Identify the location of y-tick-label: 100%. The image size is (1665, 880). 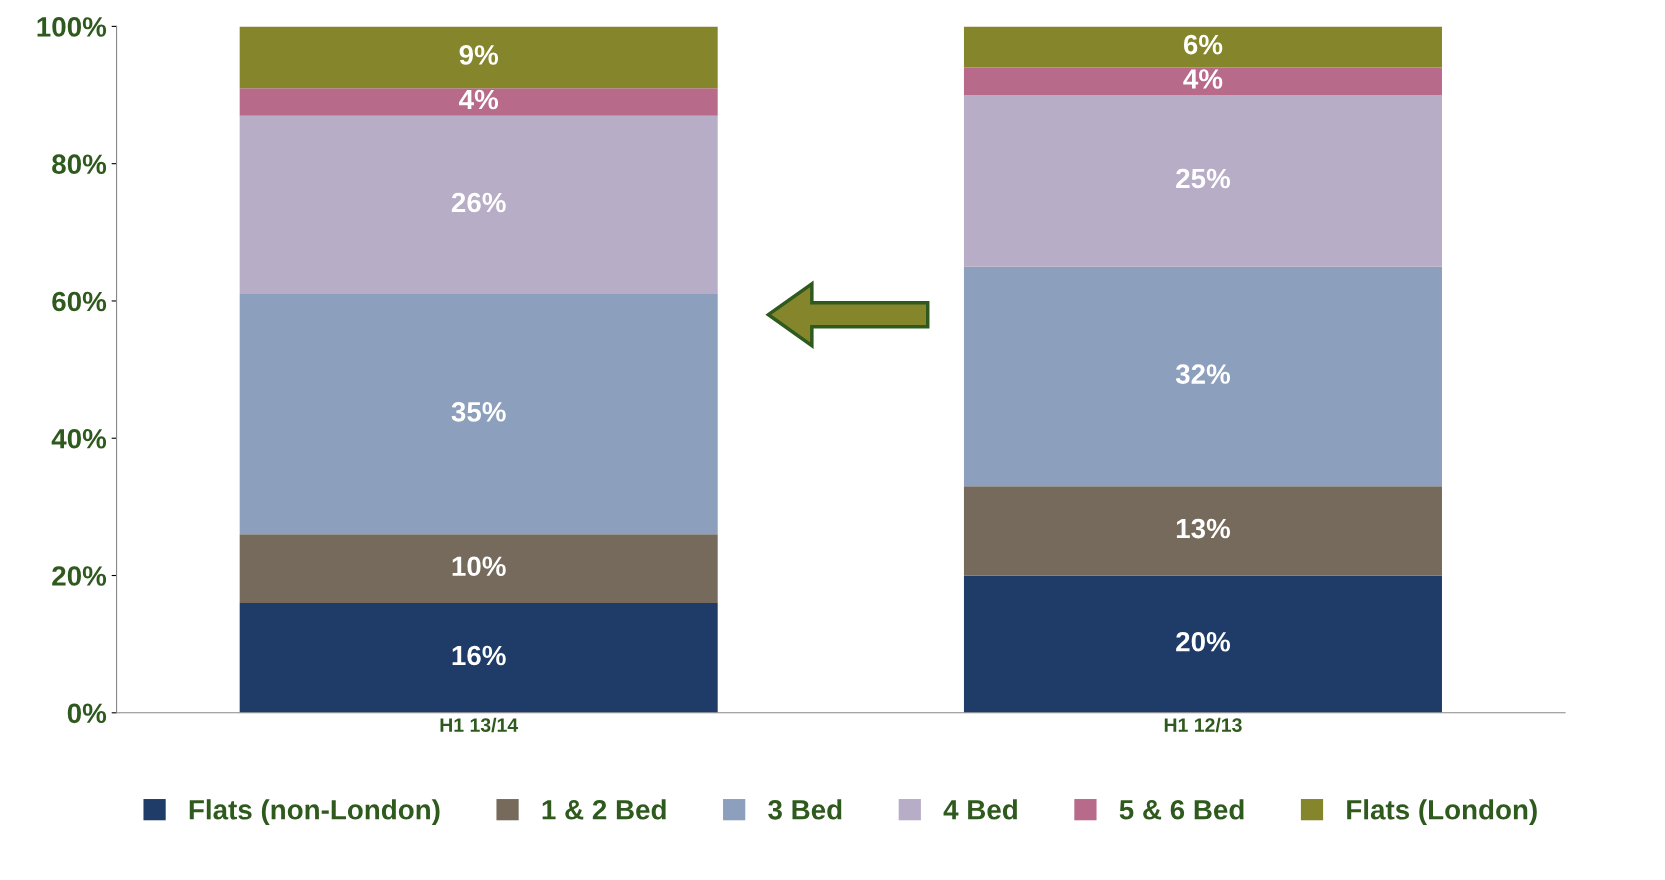
(72, 27).